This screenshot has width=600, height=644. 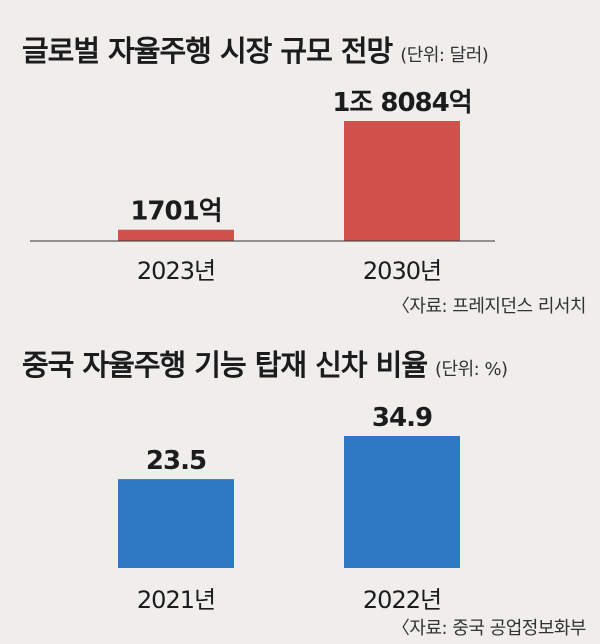 What do you see at coordinates (225, 365) in the screenshot?
I see `chart2-title: 중국 자율주행 기능 탑재 신차 비율` at bounding box center [225, 365].